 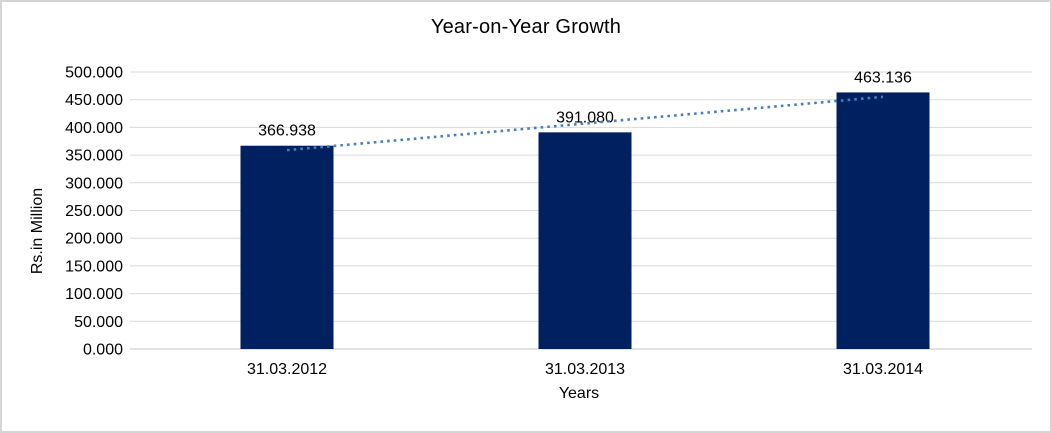 I want to click on x-tick-label: 31.03.2013, so click(x=585, y=369).